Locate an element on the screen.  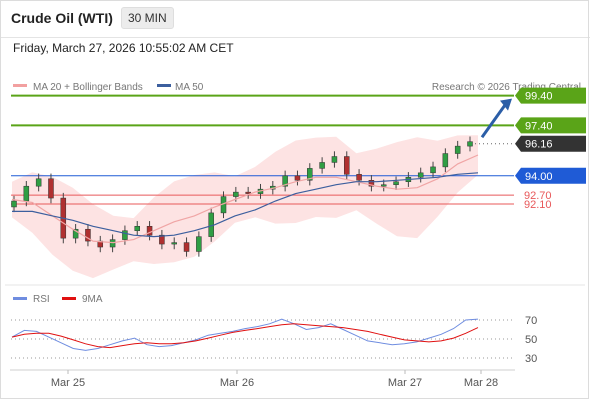
rsi-legend-swatch is located at coordinates (20, 298).